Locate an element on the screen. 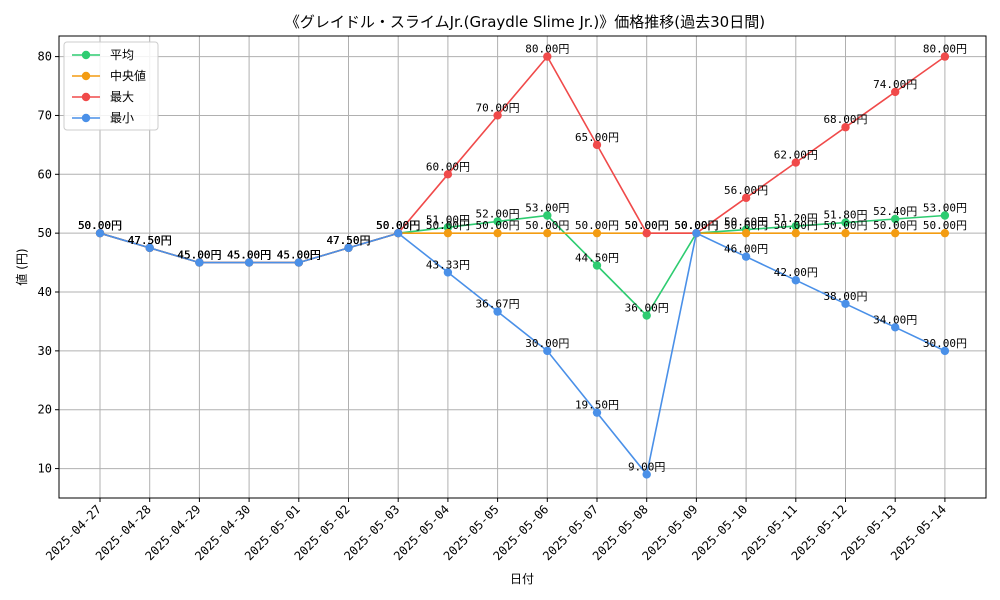 Image resolution: width=1000 pixels, height=600 pixels. y-tick-label: 60 is located at coordinates (45, 174).